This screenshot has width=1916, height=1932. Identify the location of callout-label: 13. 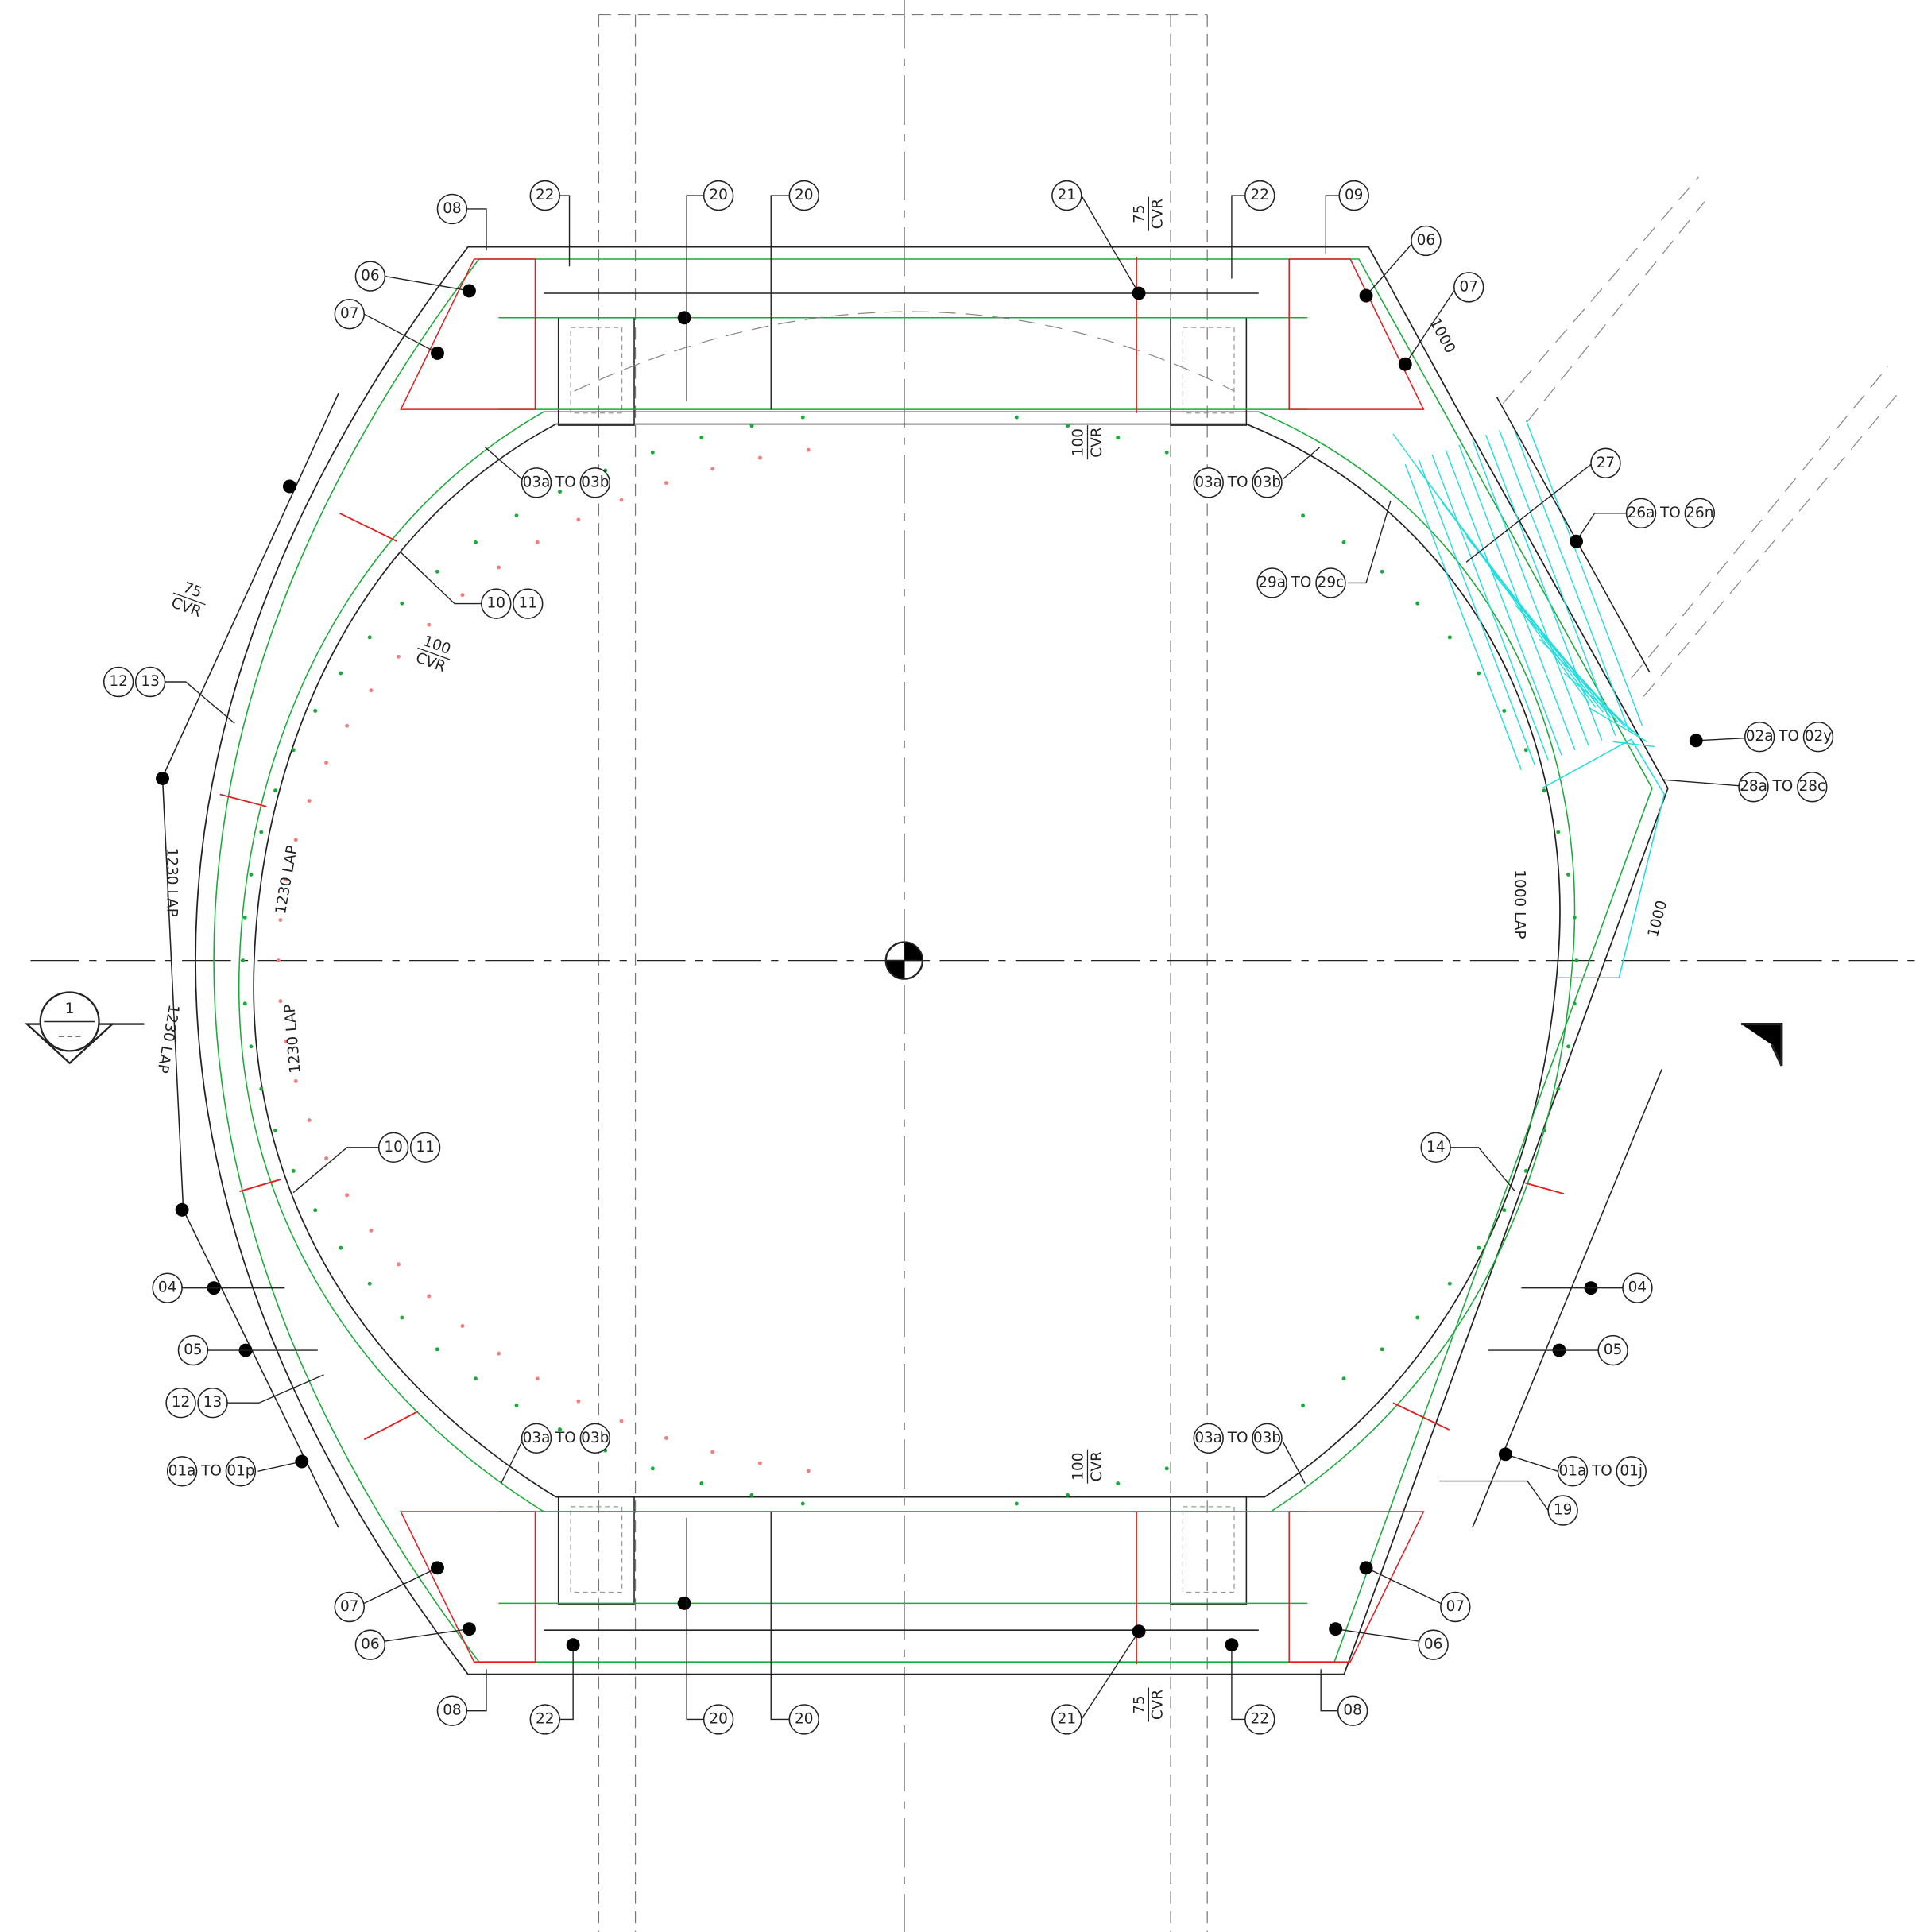
(150, 681).